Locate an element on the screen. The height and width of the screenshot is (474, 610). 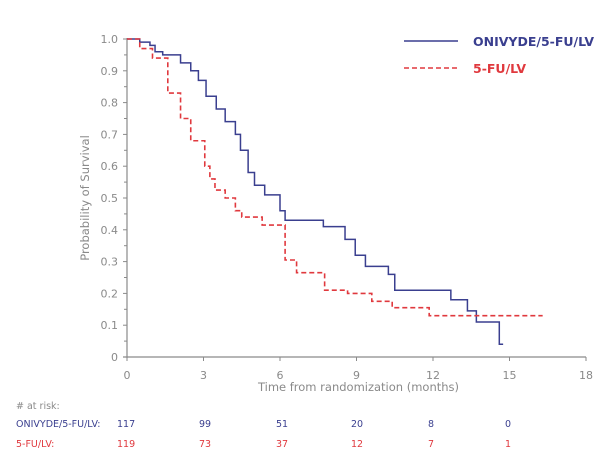
at-risk-value: 117 is located at coordinates (126, 424).